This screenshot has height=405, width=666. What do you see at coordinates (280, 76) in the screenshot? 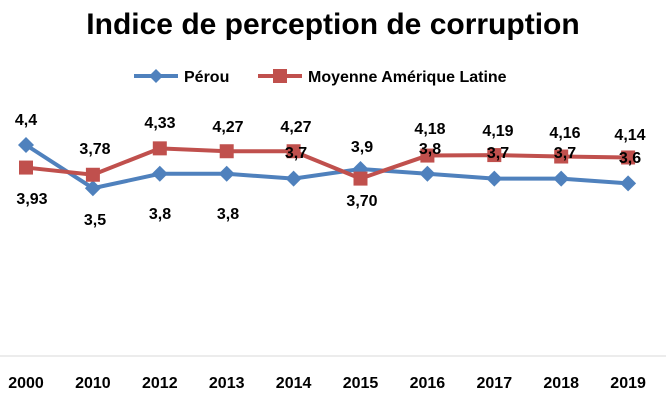
I see `square-marker-icon` at bounding box center [280, 76].